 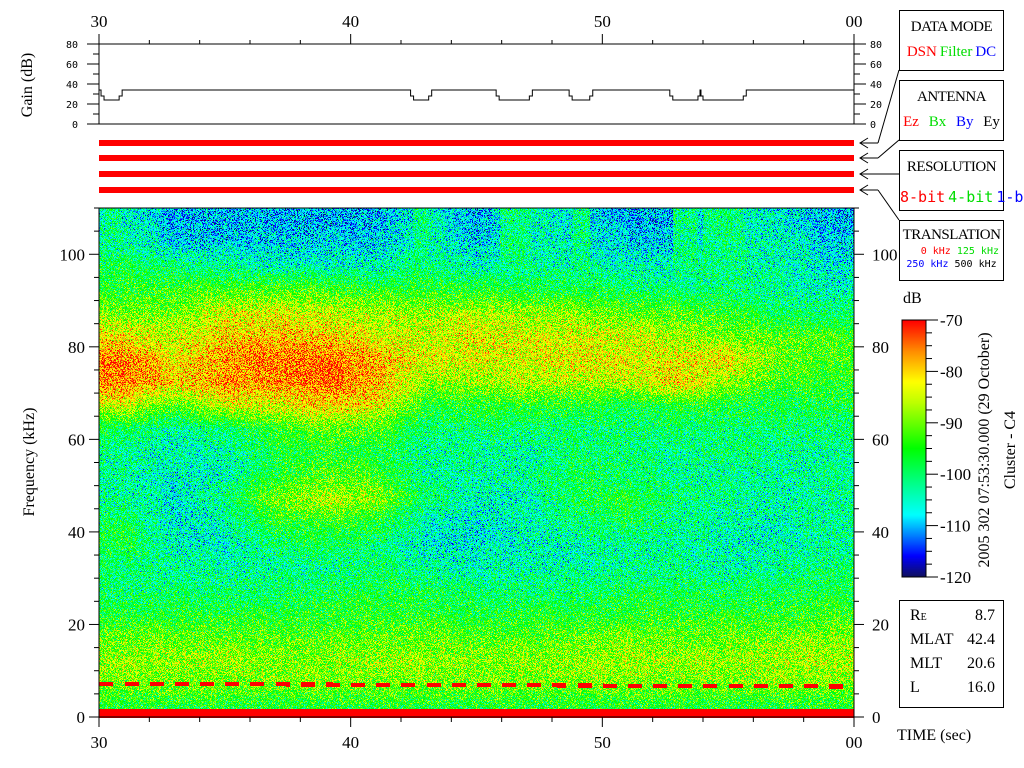 I want to click on resolution-title: RESOLUTION, so click(x=951, y=167).